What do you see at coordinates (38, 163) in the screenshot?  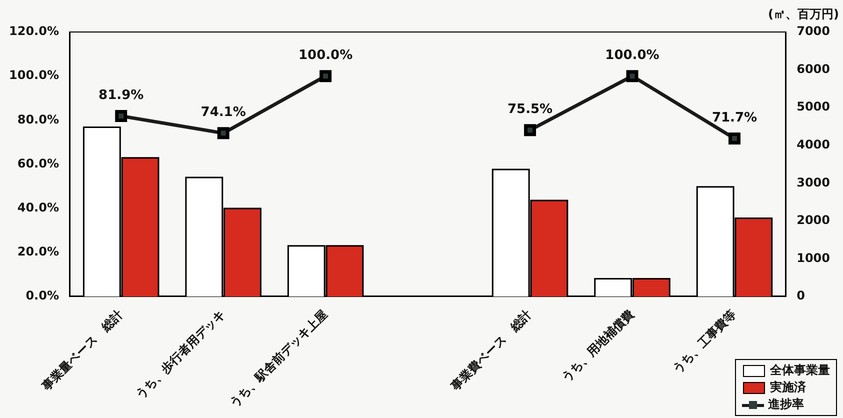 I see `y-tick-label: 60.0%` at bounding box center [38, 163].